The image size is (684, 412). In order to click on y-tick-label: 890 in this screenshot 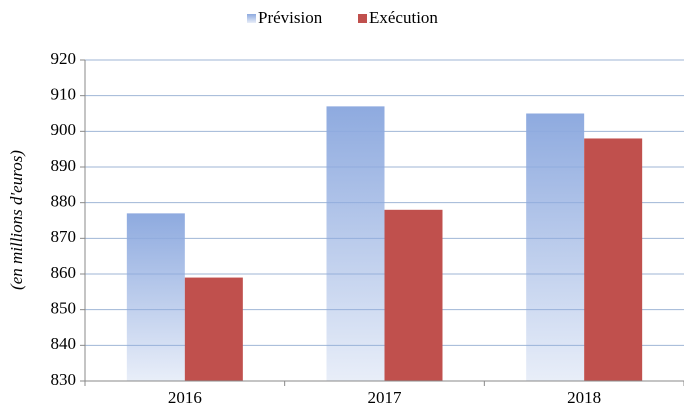, I will do `click(64, 165)`.